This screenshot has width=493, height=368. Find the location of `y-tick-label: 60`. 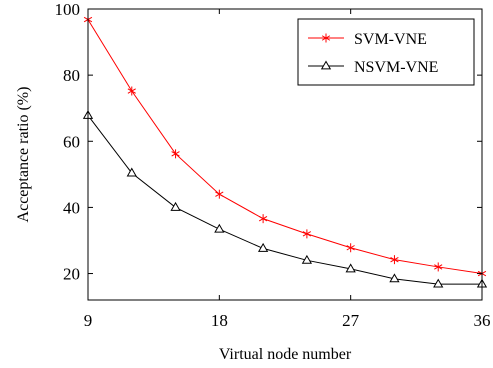

y-tick-label: 60 is located at coordinates (71, 141).